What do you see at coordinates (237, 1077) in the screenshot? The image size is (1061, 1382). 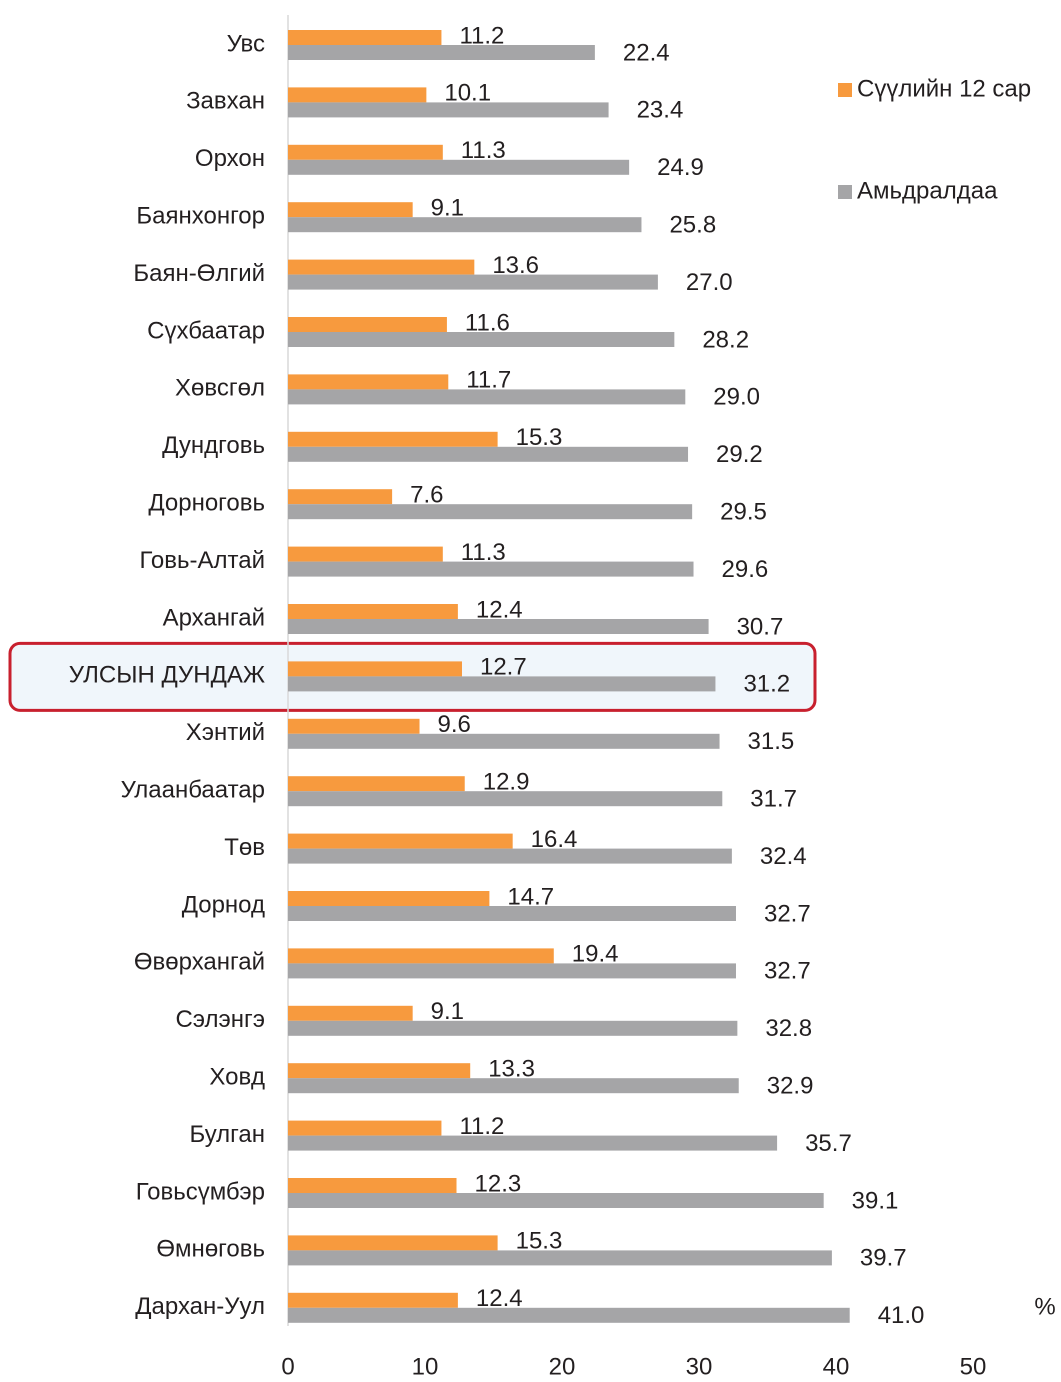 I see `y-tick-label: Ховд` at bounding box center [237, 1077].